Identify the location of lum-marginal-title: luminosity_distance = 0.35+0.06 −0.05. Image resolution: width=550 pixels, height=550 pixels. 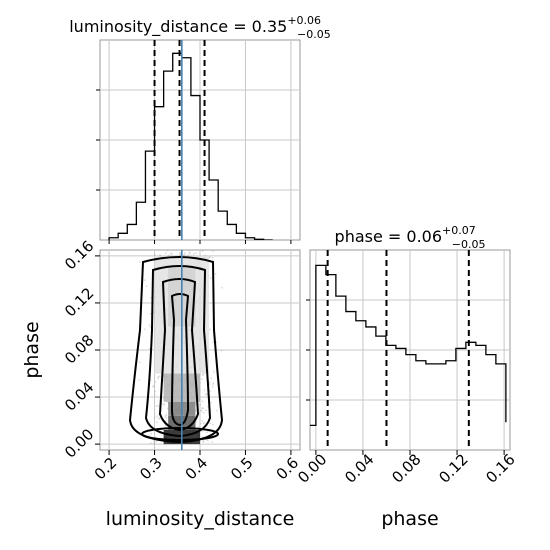
(200, 27).